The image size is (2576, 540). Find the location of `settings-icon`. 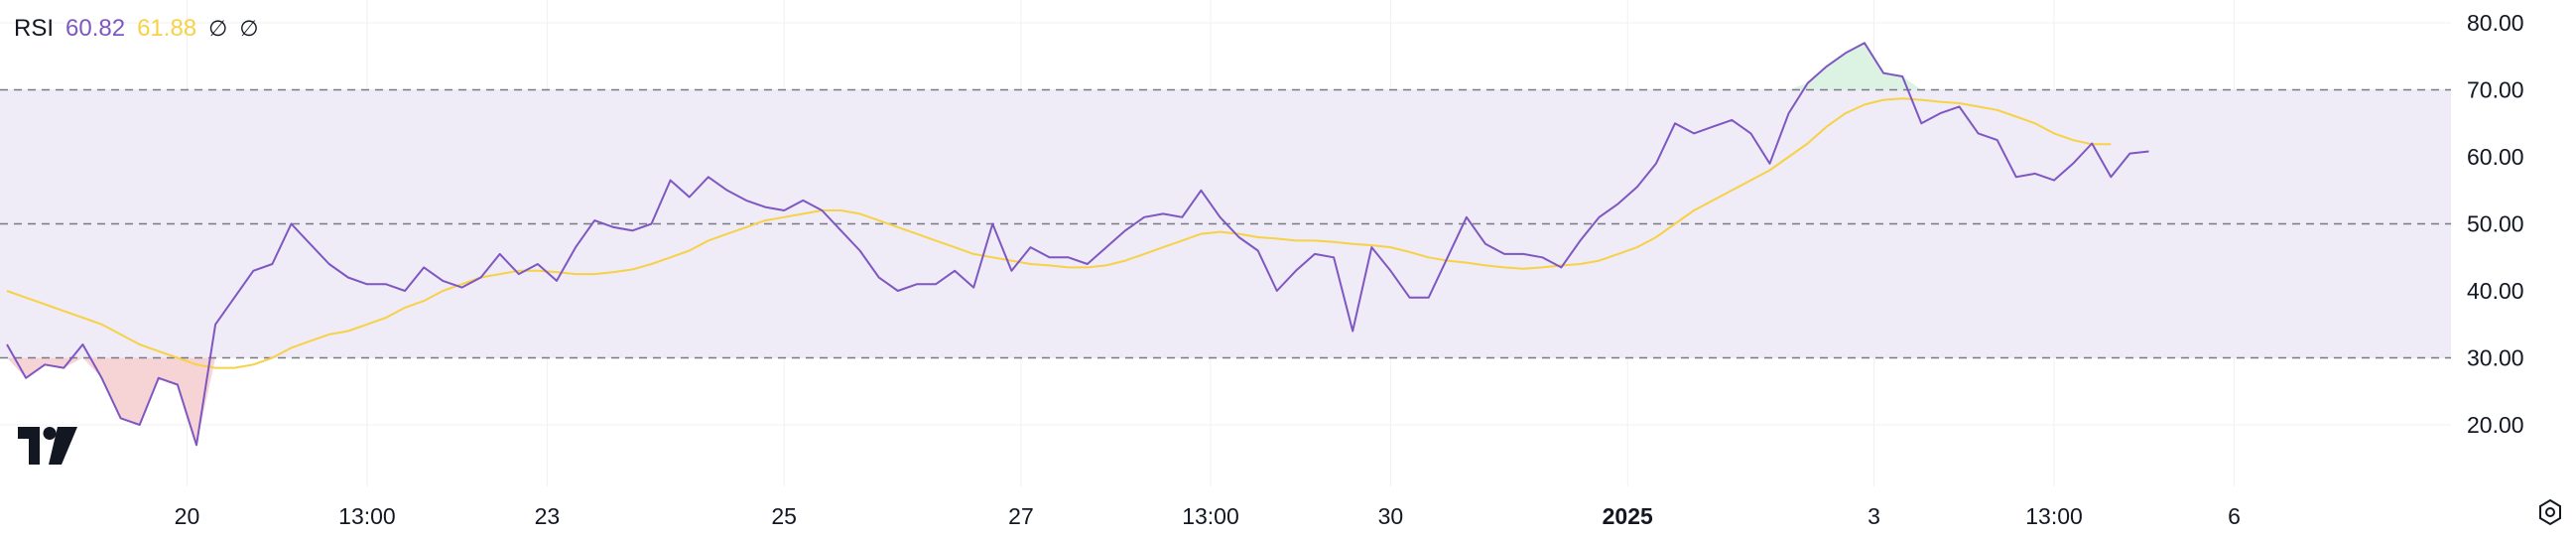

settings-icon is located at coordinates (2550, 512).